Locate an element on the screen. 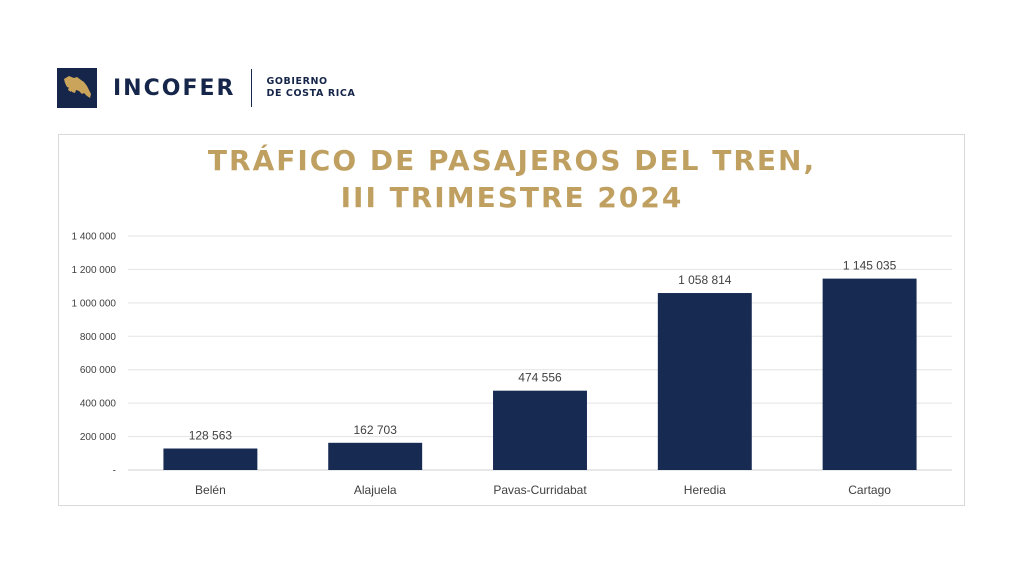 This screenshot has width=1024, height=576. data-label: 128 563 is located at coordinates (211, 436).